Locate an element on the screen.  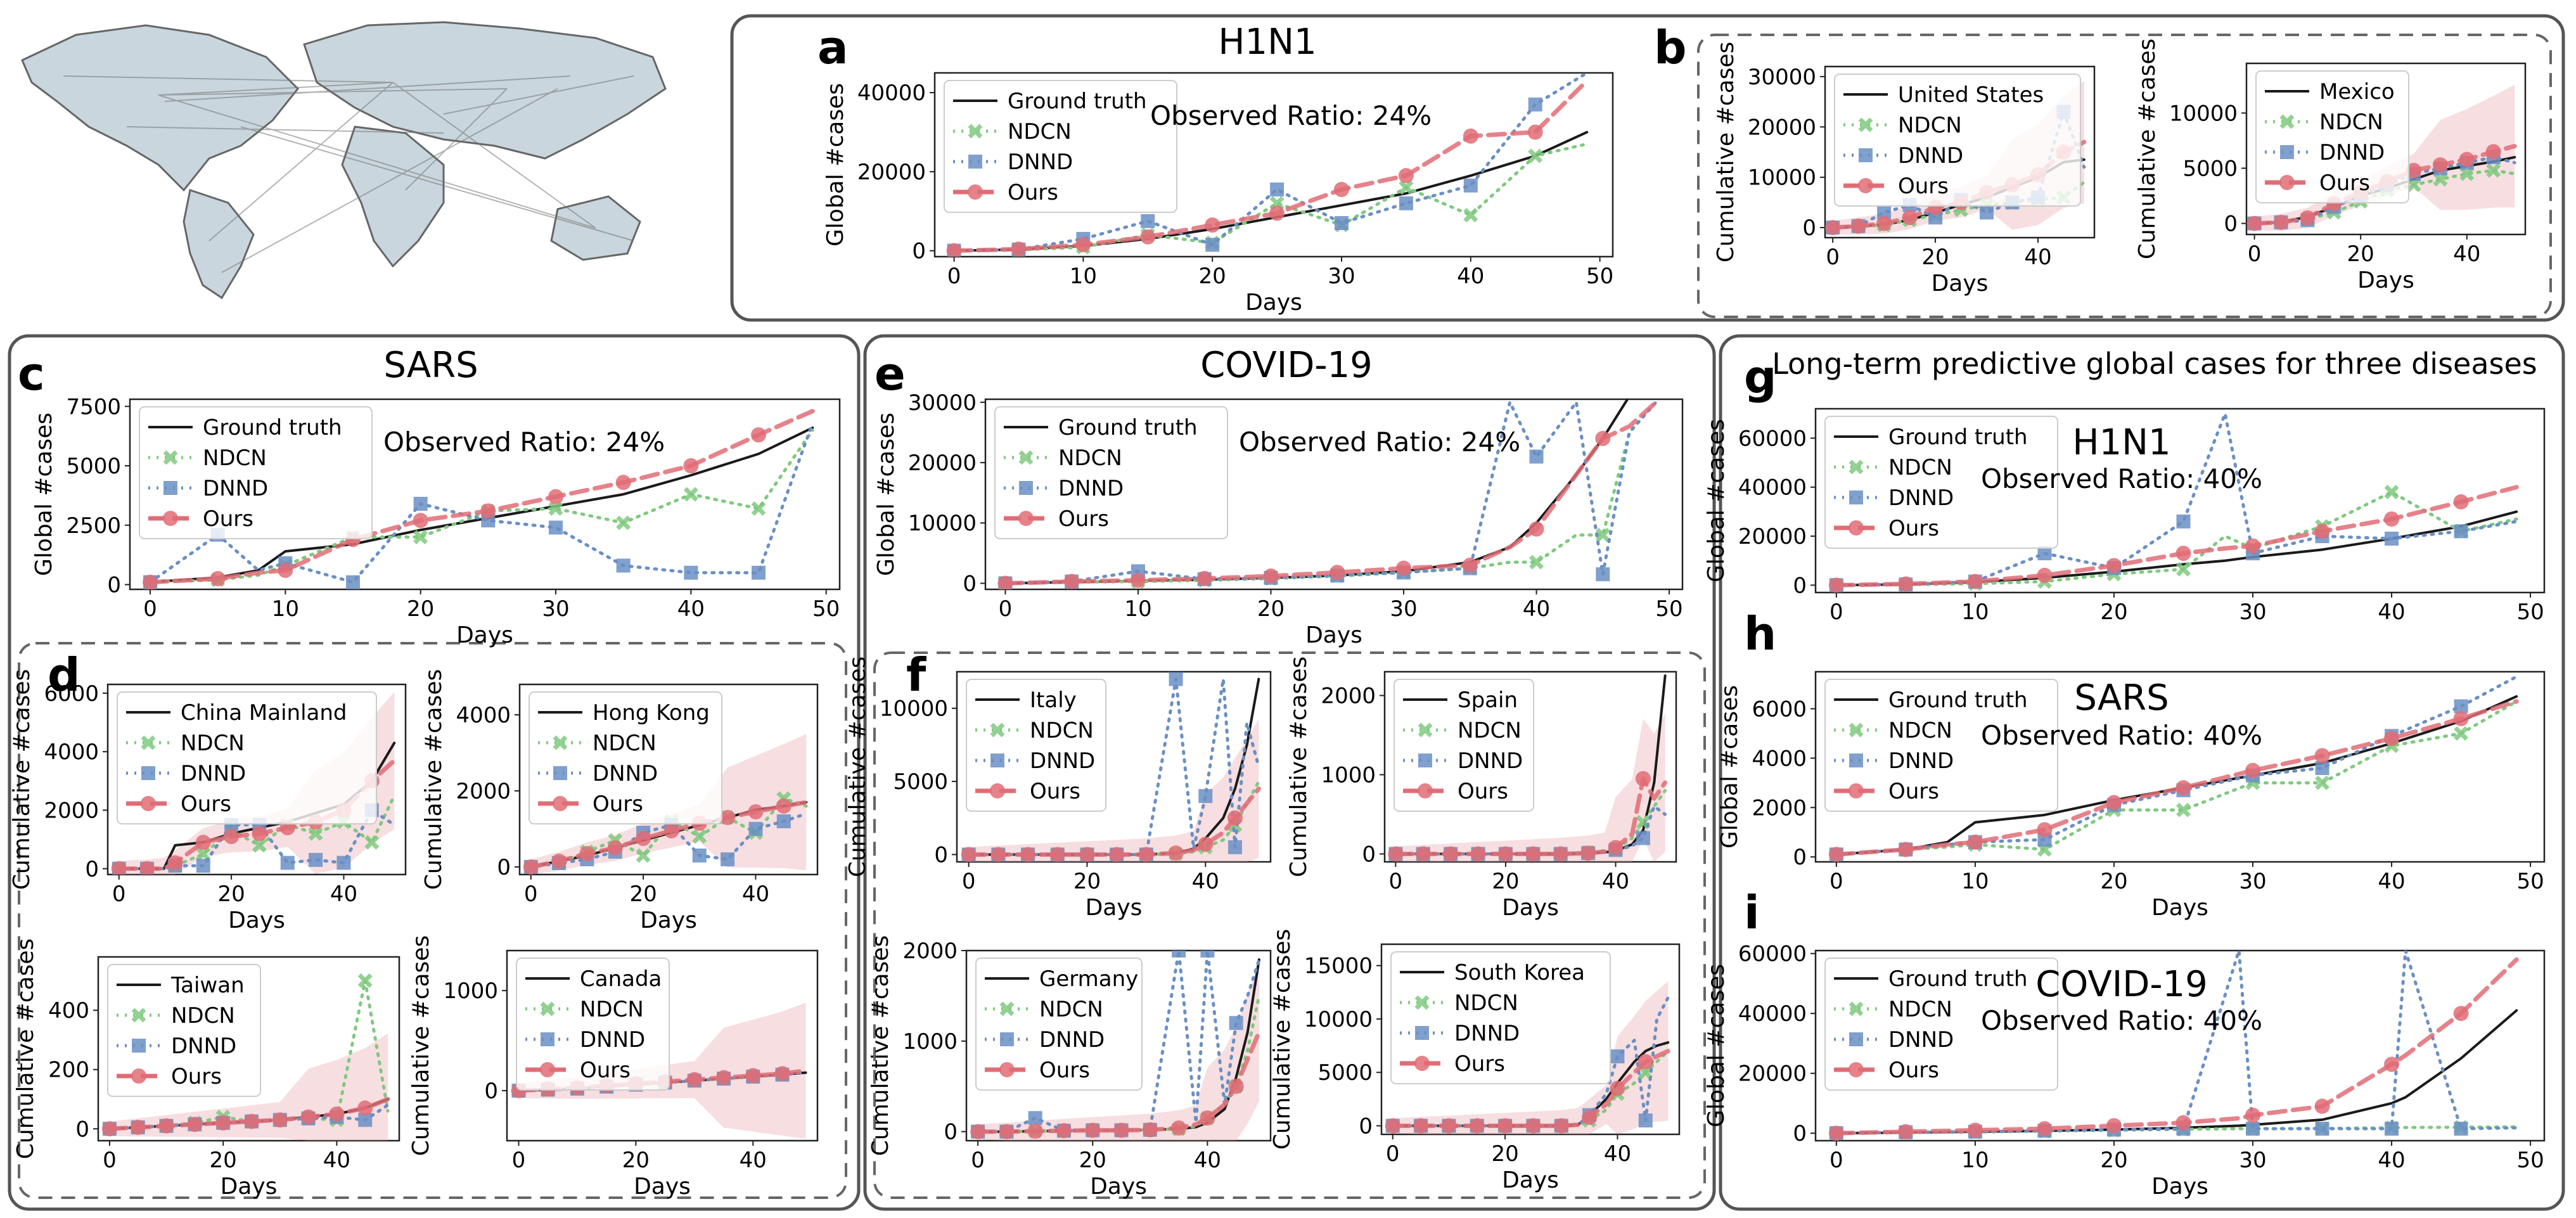
legend-label-gt: Italy is located at coordinates (1053, 700).